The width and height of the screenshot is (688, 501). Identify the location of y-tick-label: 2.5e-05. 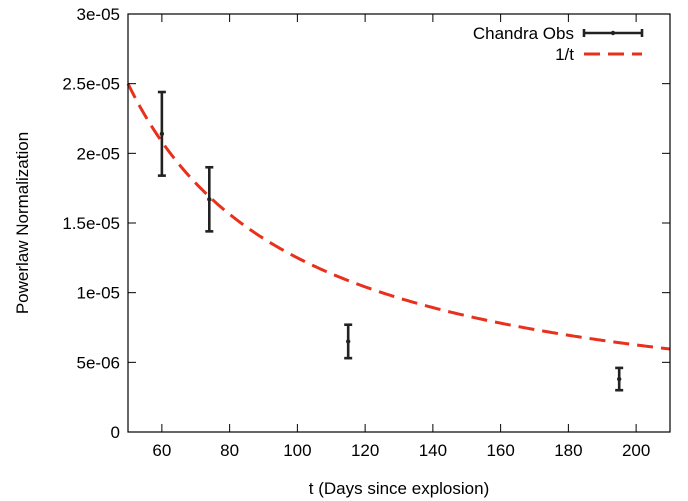
(91, 84).